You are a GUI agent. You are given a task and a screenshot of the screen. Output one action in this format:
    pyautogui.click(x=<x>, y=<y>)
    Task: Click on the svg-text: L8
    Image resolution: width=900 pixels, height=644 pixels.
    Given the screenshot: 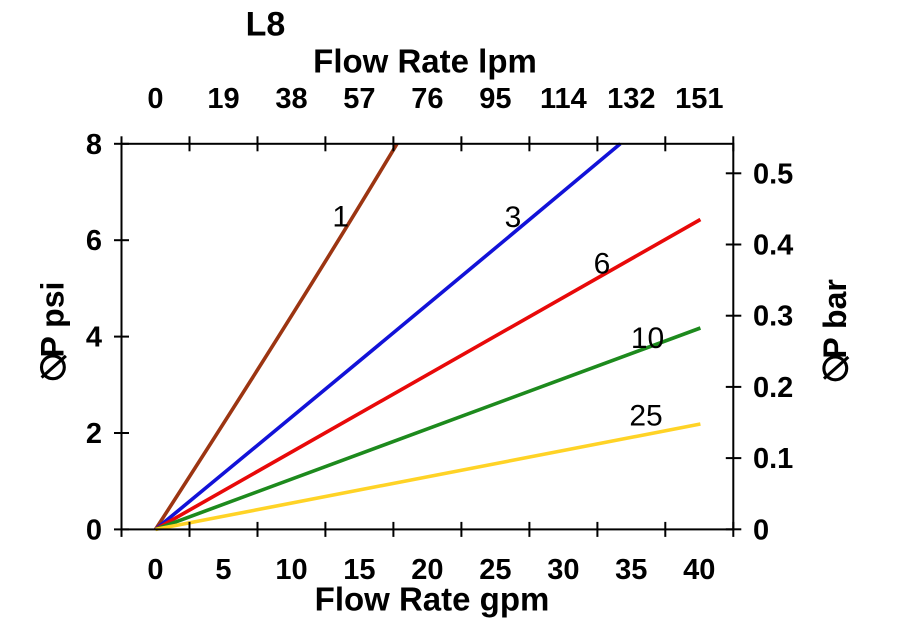 What is the action you would take?
    pyautogui.click(x=266, y=25)
    